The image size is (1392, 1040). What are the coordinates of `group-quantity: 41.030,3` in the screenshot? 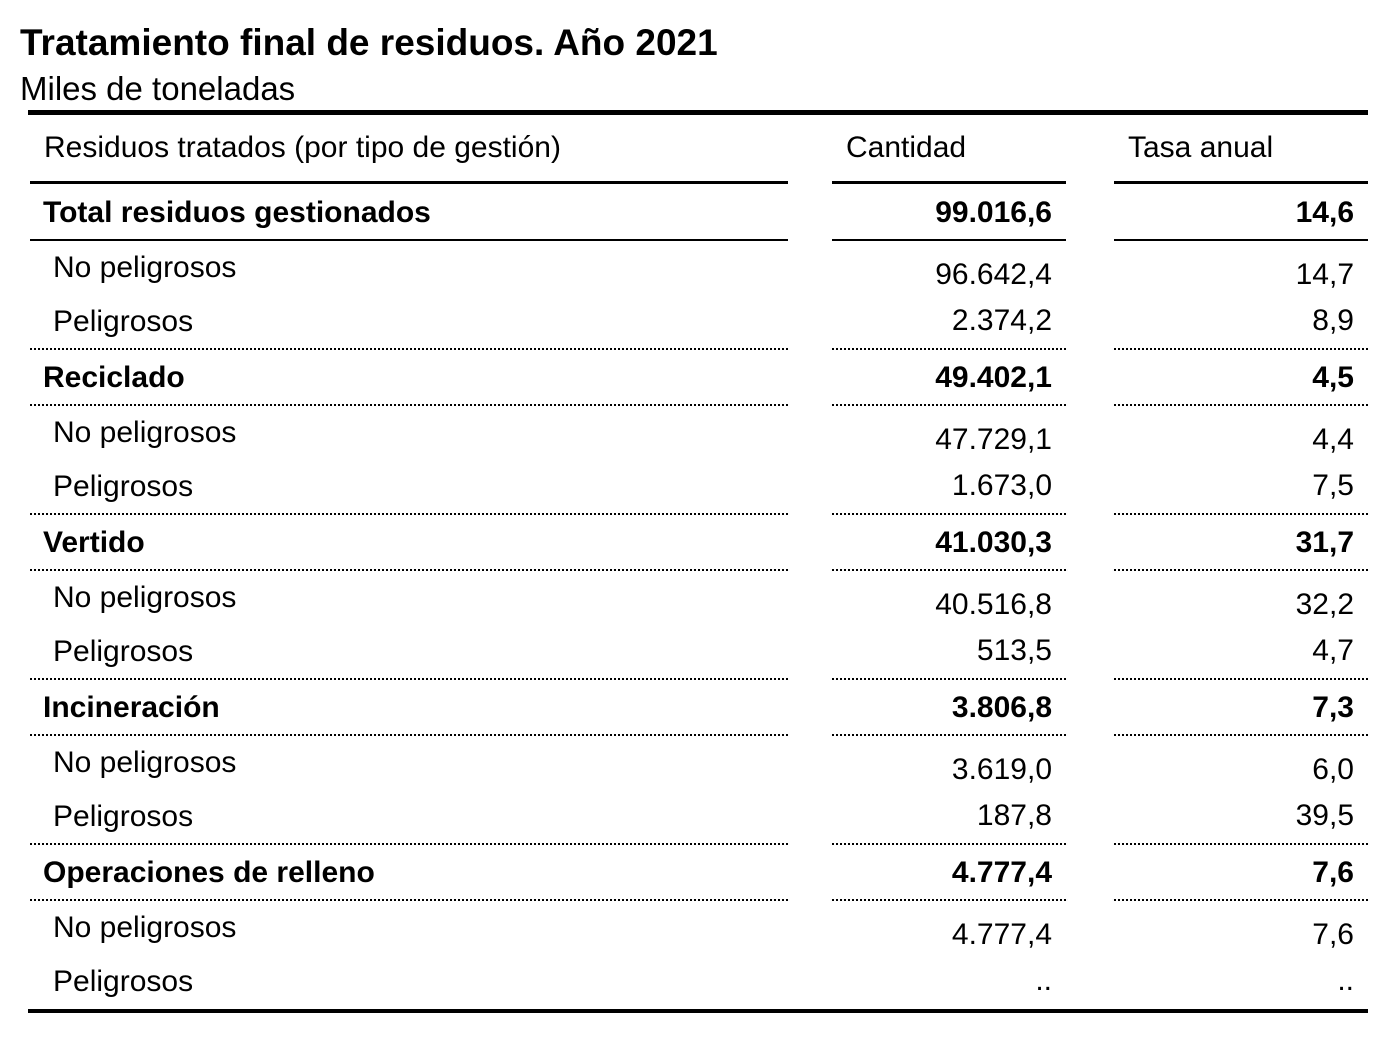 It's located at (993, 542).